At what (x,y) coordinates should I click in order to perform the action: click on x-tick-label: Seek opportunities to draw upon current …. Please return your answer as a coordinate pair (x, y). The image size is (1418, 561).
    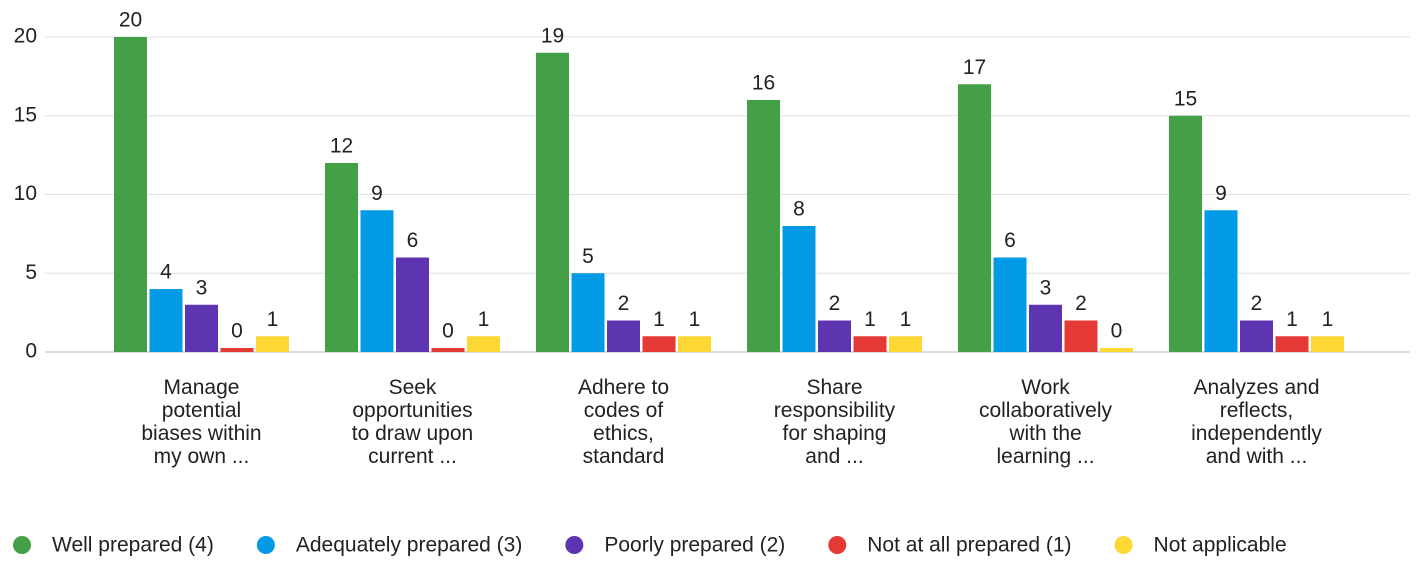
    Looking at the image, I should click on (412, 422).